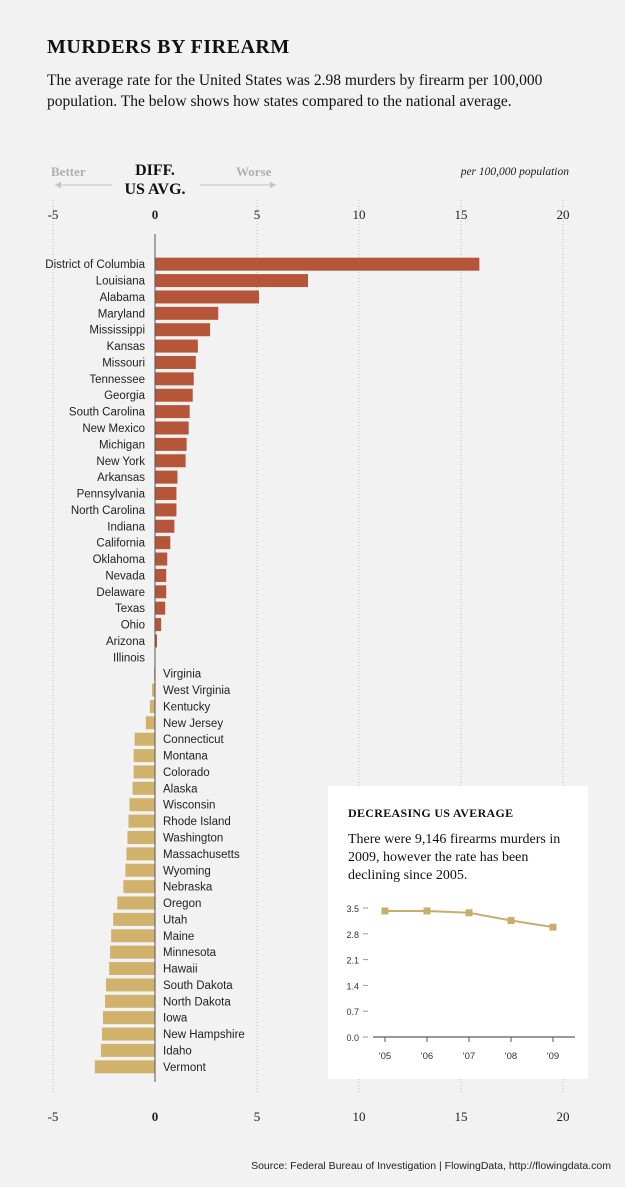  What do you see at coordinates (187, 707) in the screenshot?
I see `state-label: Kentucky` at bounding box center [187, 707].